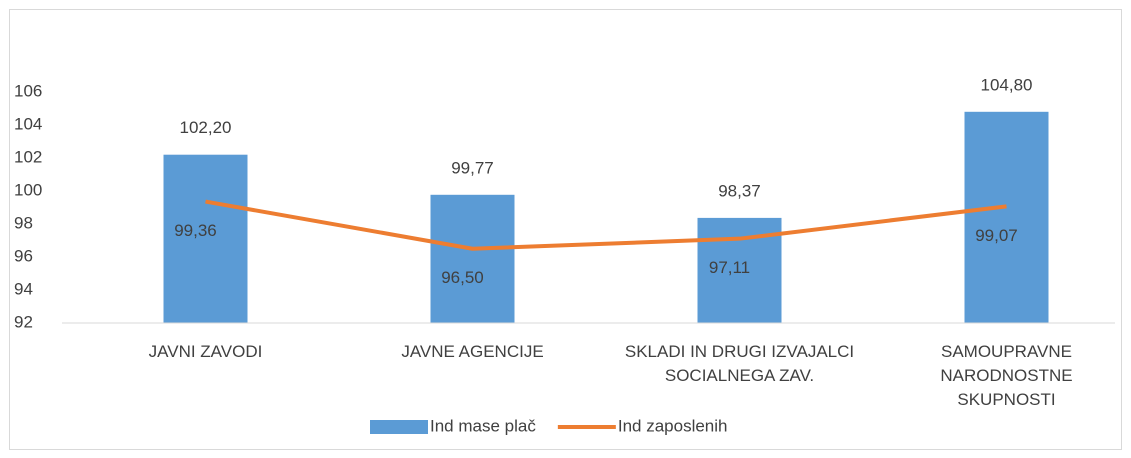 This screenshot has height=458, width=1131. Describe the element at coordinates (28, 123) in the screenshot. I see `y-tick-label: 104` at that location.